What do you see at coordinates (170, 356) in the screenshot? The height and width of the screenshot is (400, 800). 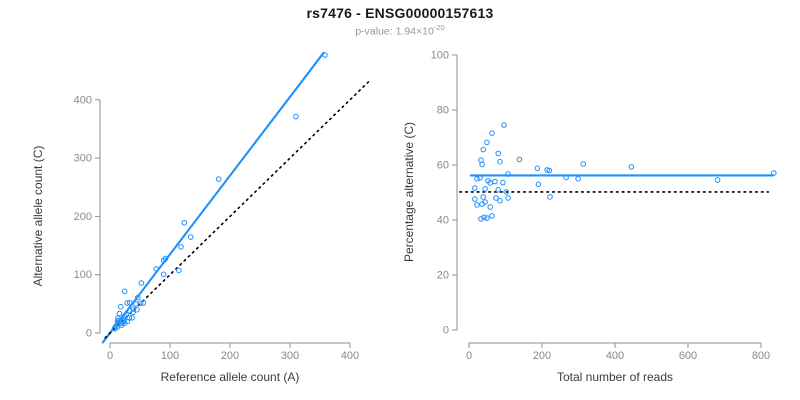 I see `x-tick-label: 100` at bounding box center [170, 356].